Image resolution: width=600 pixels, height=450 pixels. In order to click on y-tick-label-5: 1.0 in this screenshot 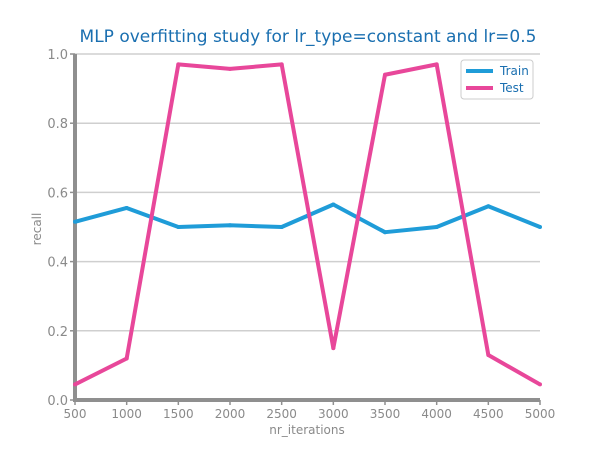, I will do `click(57, 55)`.